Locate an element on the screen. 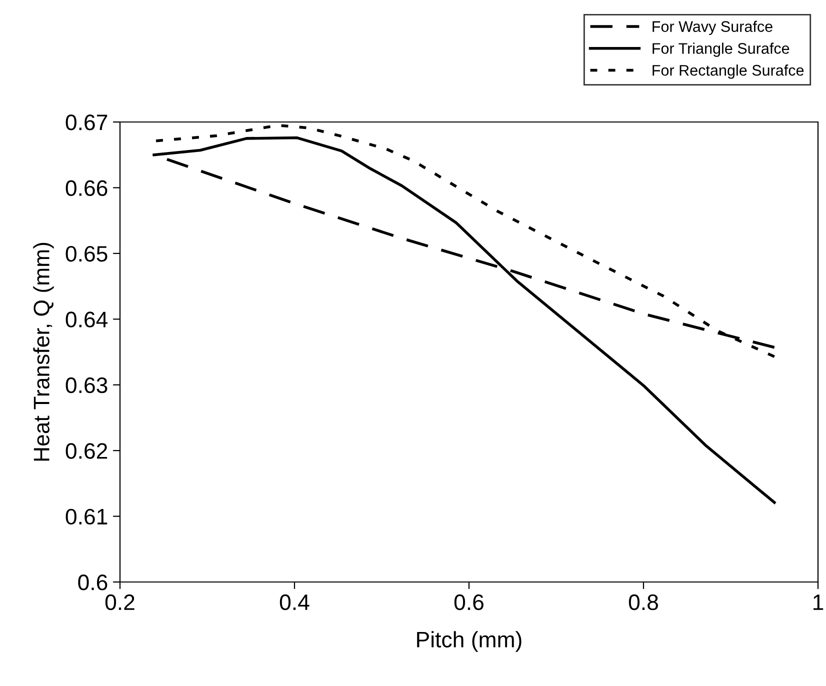 This screenshot has width=826, height=686. y-tick-label: 0.61 is located at coordinates (87, 516).